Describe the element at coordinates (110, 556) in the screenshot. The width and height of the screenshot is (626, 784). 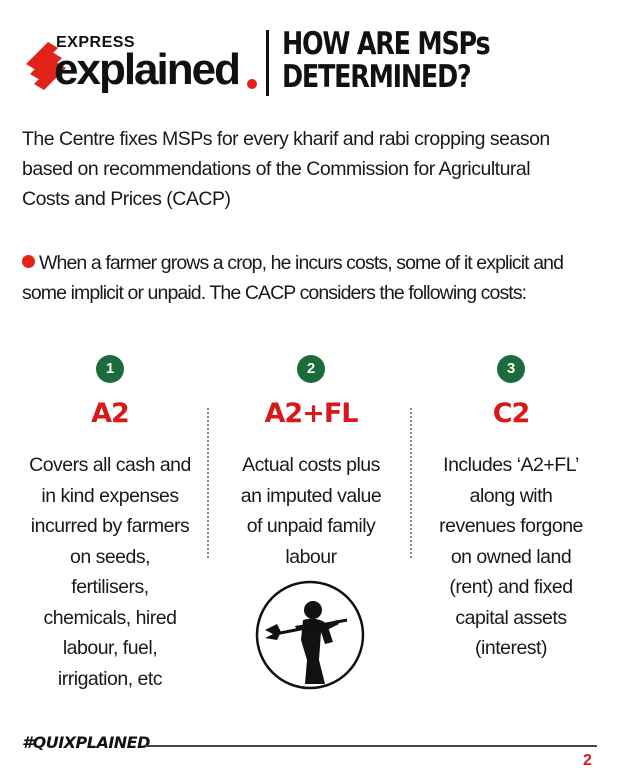
I see `cost-line: on seeds,` at that location.